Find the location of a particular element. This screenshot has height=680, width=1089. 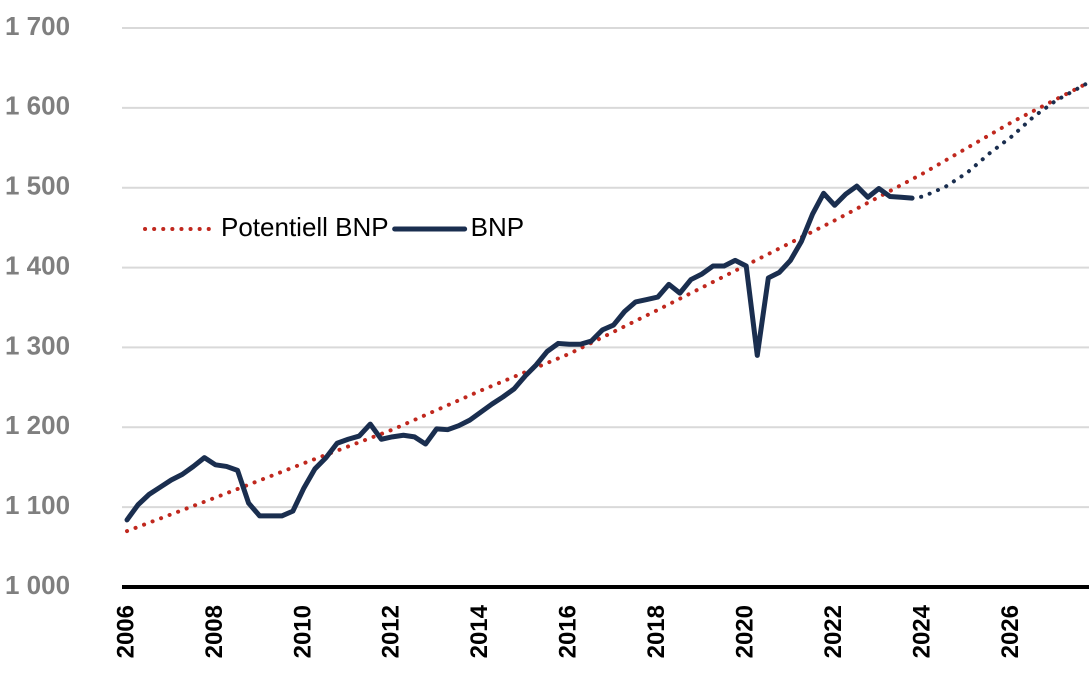

y-tick-label: 1 300 is located at coordinates (37, 345).